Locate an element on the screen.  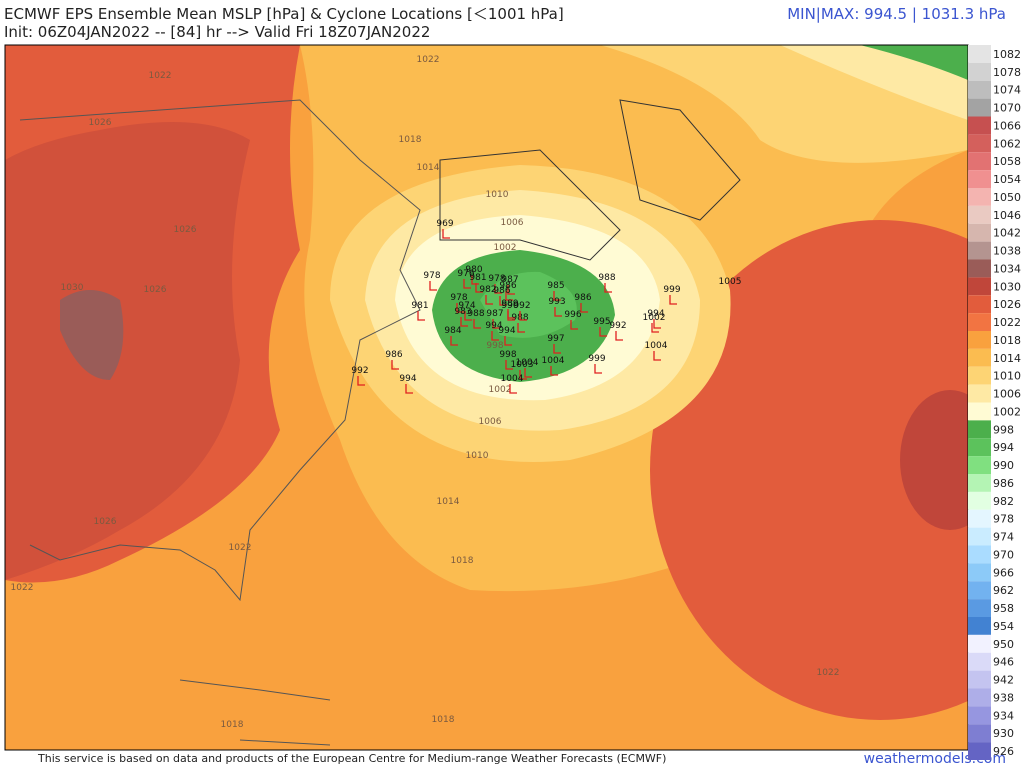
contour-label: 998 is located at coordinates (494, 346).